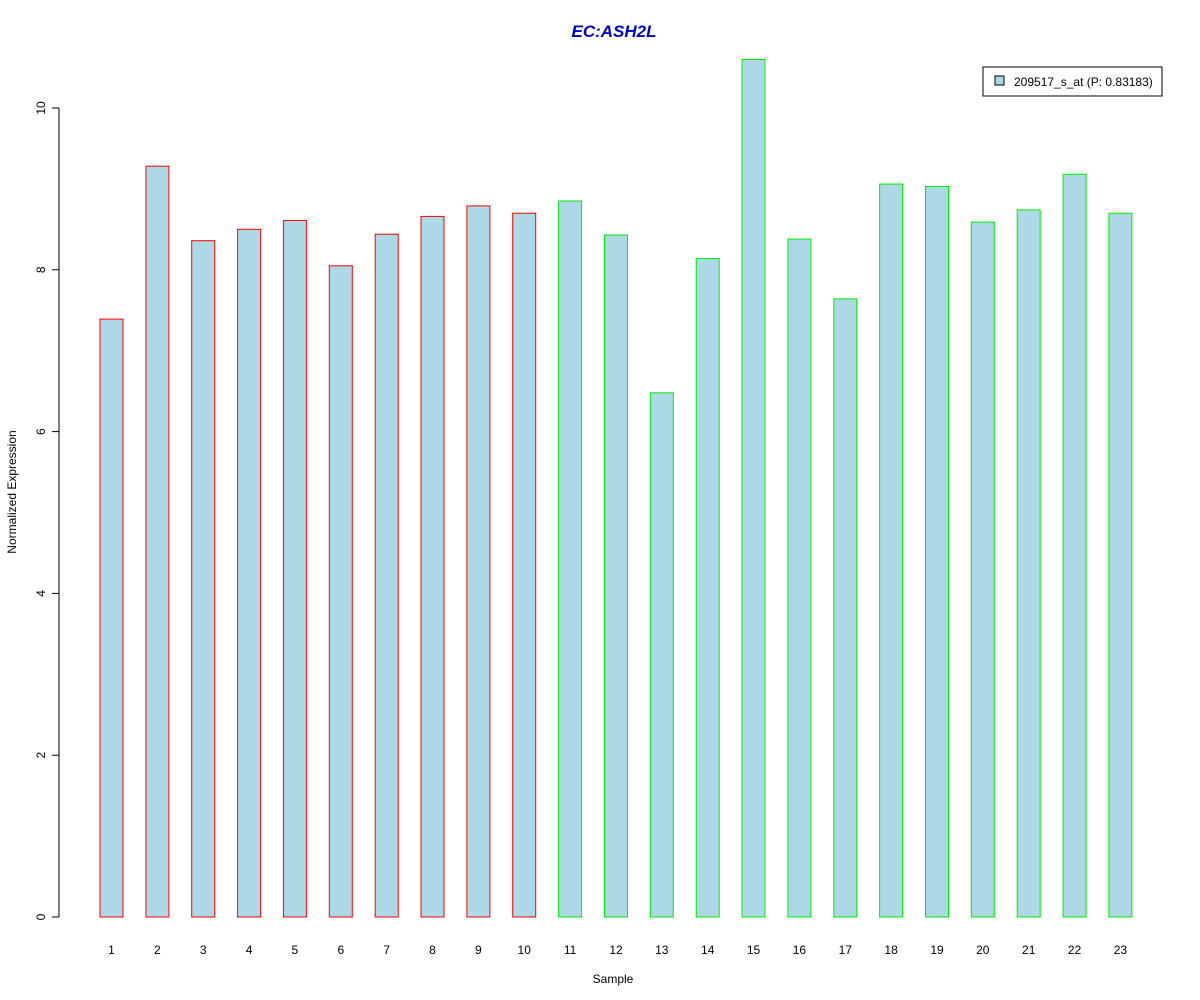  I want to click on y-tick-label: 0, so click(41, 916).